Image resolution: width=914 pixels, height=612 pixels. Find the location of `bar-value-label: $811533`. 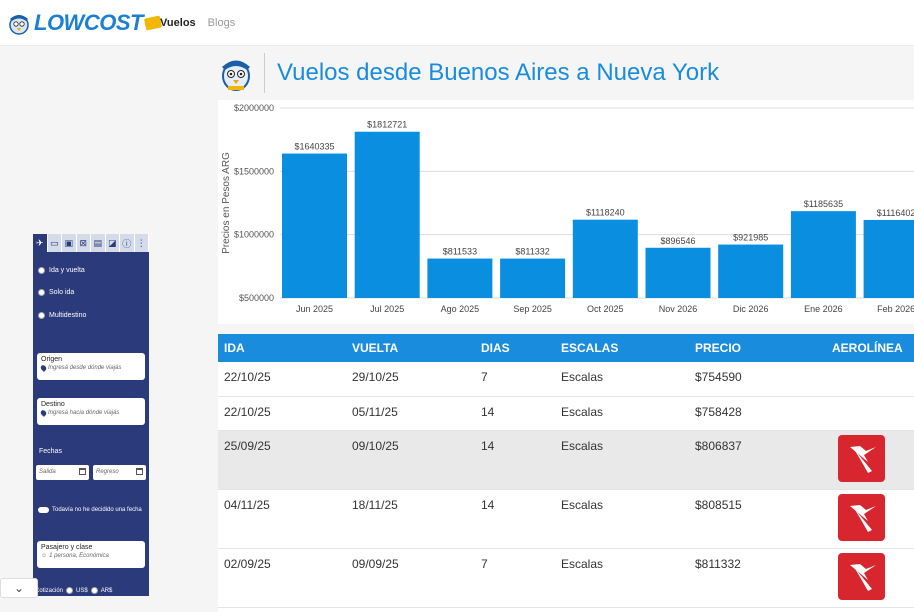

bar-value-label: $811533 is located at coordinates (460, 252).